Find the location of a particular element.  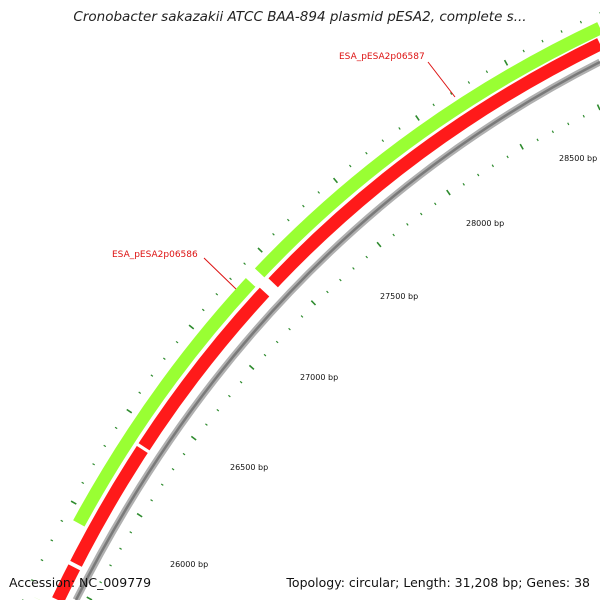

gene-label-06586: ESA_pESA2p06586 is located at coordinates (155, 255).